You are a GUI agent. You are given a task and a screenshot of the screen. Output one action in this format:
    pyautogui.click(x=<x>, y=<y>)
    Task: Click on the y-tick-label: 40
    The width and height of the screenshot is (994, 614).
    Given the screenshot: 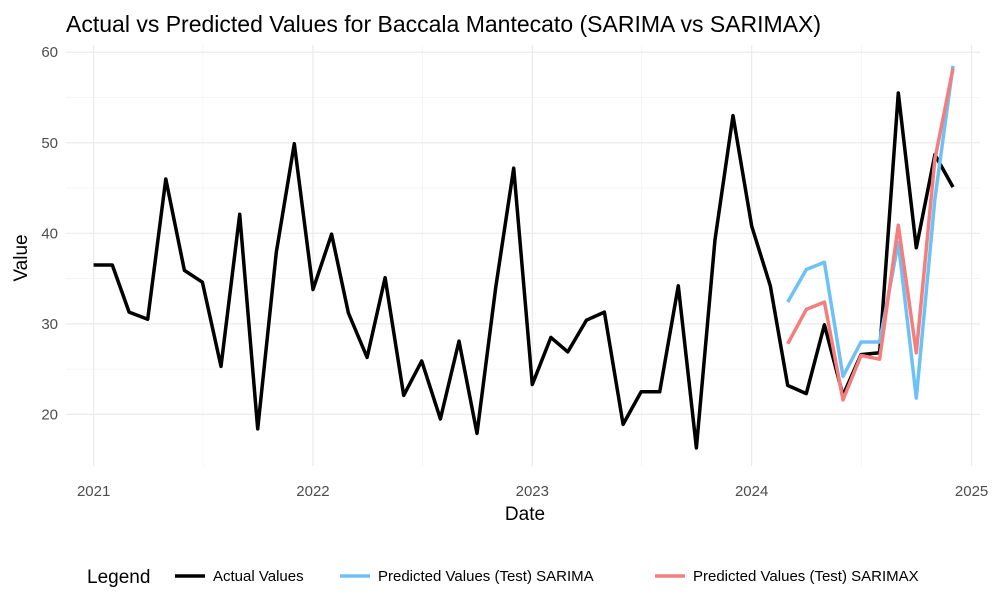 What is the action you would take?
    pyautogui.click(x=49, y=233)
    